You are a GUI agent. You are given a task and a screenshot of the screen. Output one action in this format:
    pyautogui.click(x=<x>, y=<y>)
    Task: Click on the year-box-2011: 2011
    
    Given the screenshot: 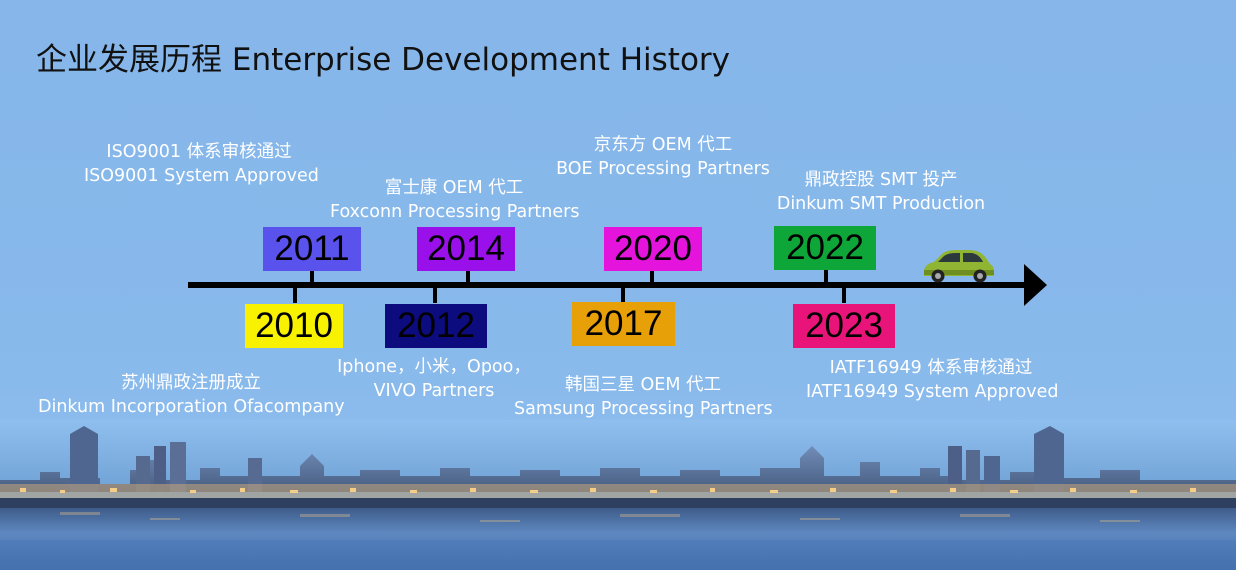 What is the action you would take?
    pyautogui.click(x=312, y=249)
    